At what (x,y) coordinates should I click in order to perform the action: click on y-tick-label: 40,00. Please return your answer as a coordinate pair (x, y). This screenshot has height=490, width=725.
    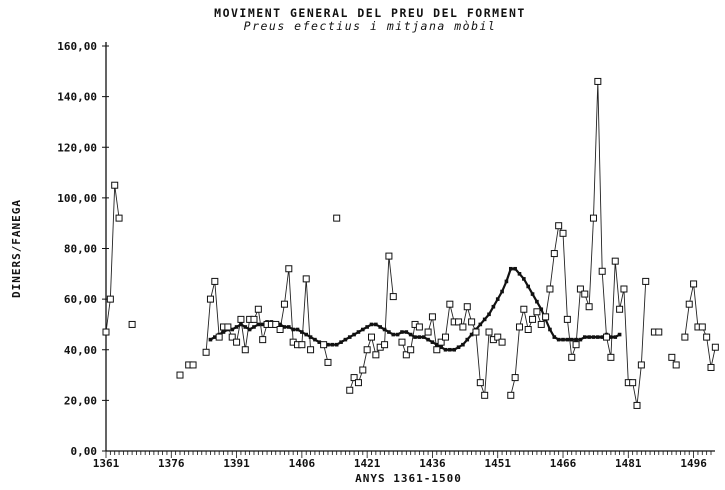
    Looking at the image, I should click on (80, 350).